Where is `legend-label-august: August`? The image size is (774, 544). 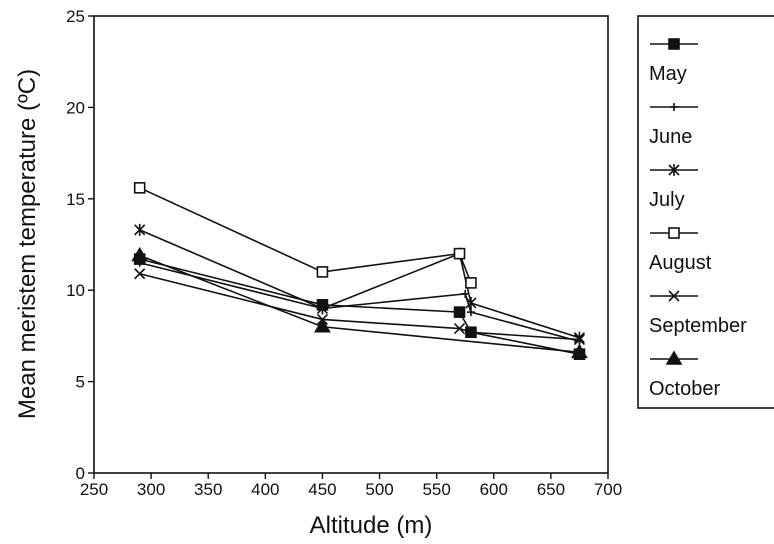
legend-label-august: August is located at coordinates (680, 263).